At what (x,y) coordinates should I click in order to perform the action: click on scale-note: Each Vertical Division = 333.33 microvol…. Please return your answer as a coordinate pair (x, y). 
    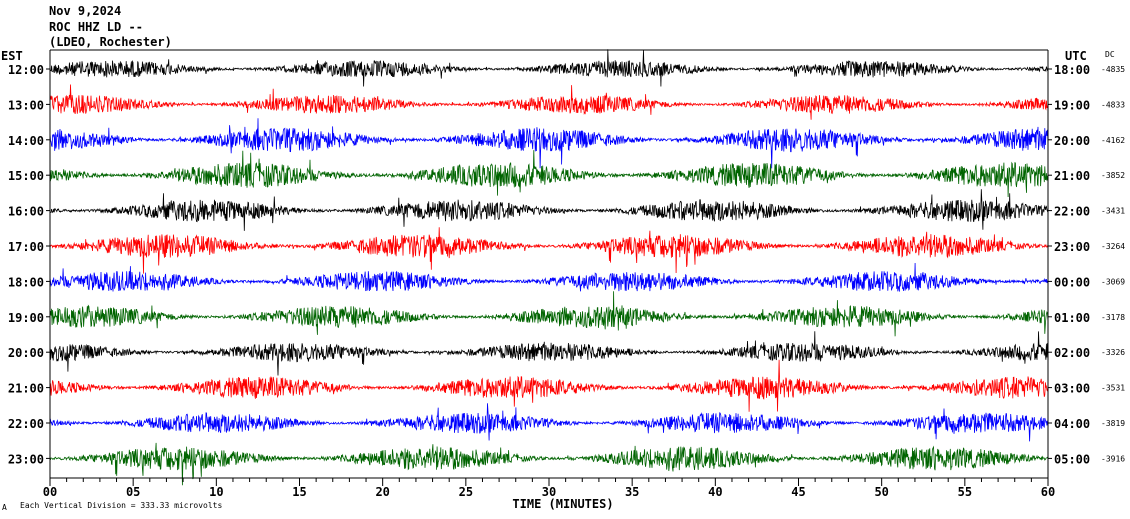
    Looking at the image, I should click on (121, 505).